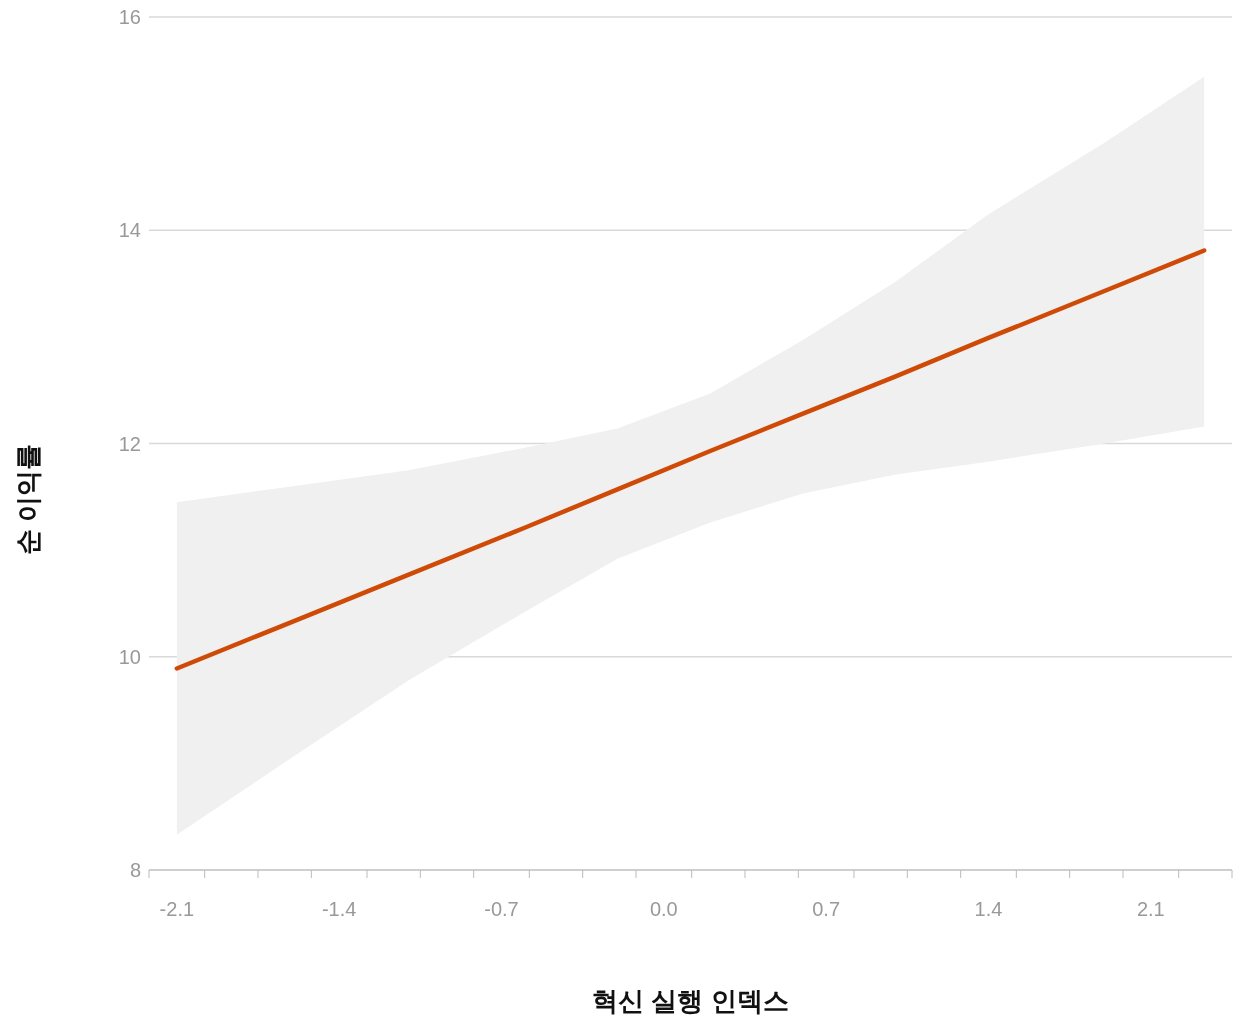  What do you see at coordinates (129, 443) in the screenshot?
I see `y-tick-label: 12` at bounding box center [129, 443].